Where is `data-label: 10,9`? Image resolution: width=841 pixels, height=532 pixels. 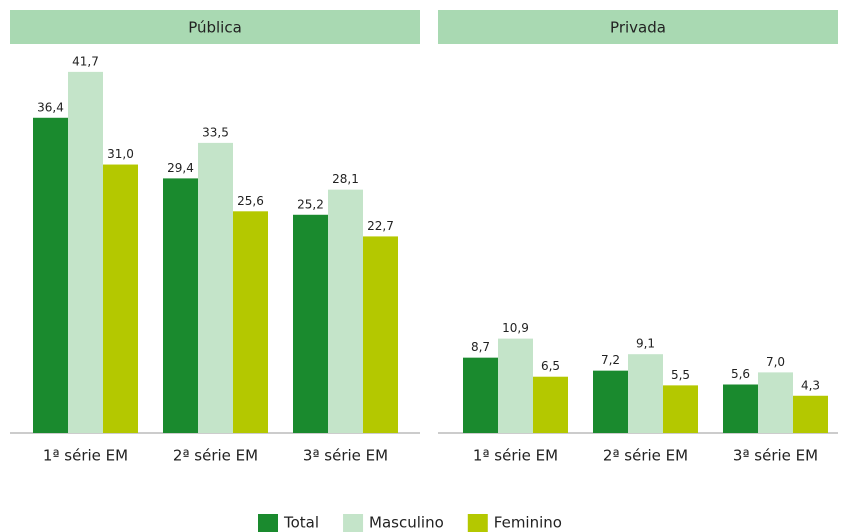 data-label: 10,9 is located at coordinates (515, 328).